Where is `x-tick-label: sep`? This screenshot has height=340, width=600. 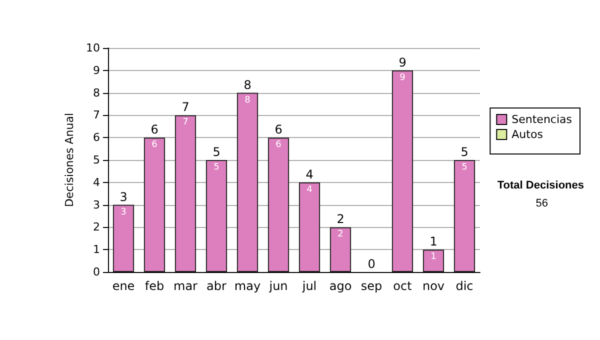 x-tick-label: sep is located at coordinates (371, 286).